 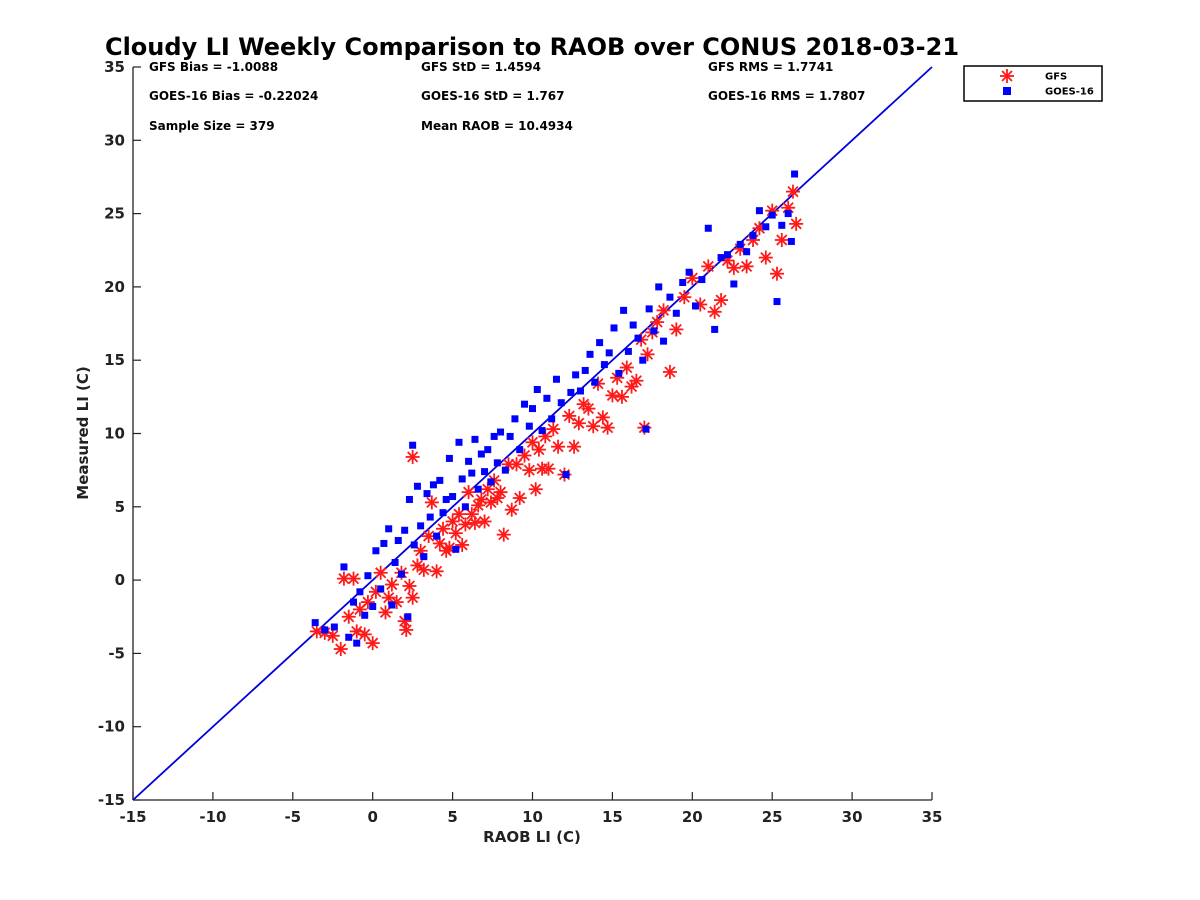 I want to click on y-tick-label: 25, so click(x=114, y=214).